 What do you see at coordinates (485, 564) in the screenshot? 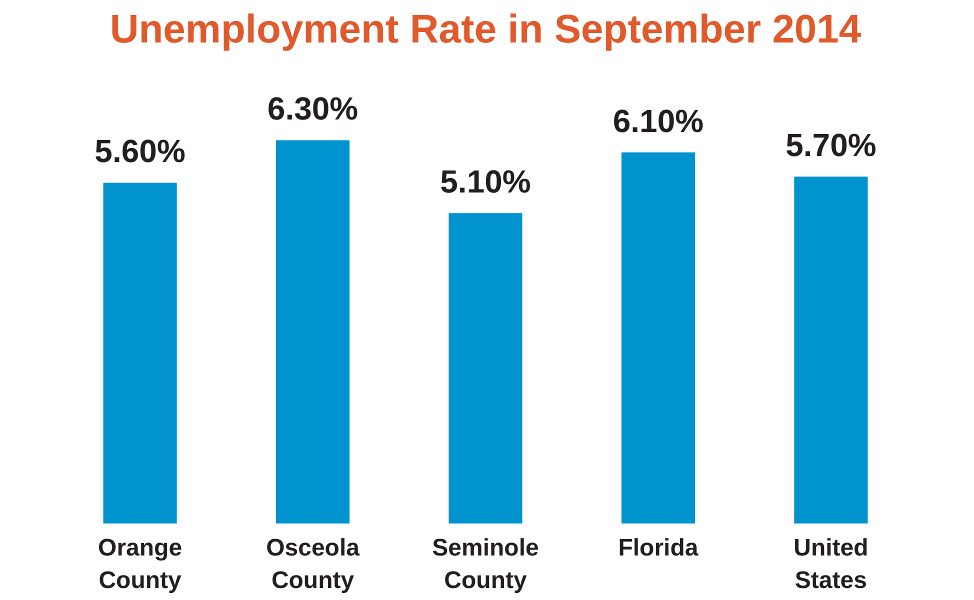
I see `x-tick-label: Seminole County` at bounding box center [485, 564].